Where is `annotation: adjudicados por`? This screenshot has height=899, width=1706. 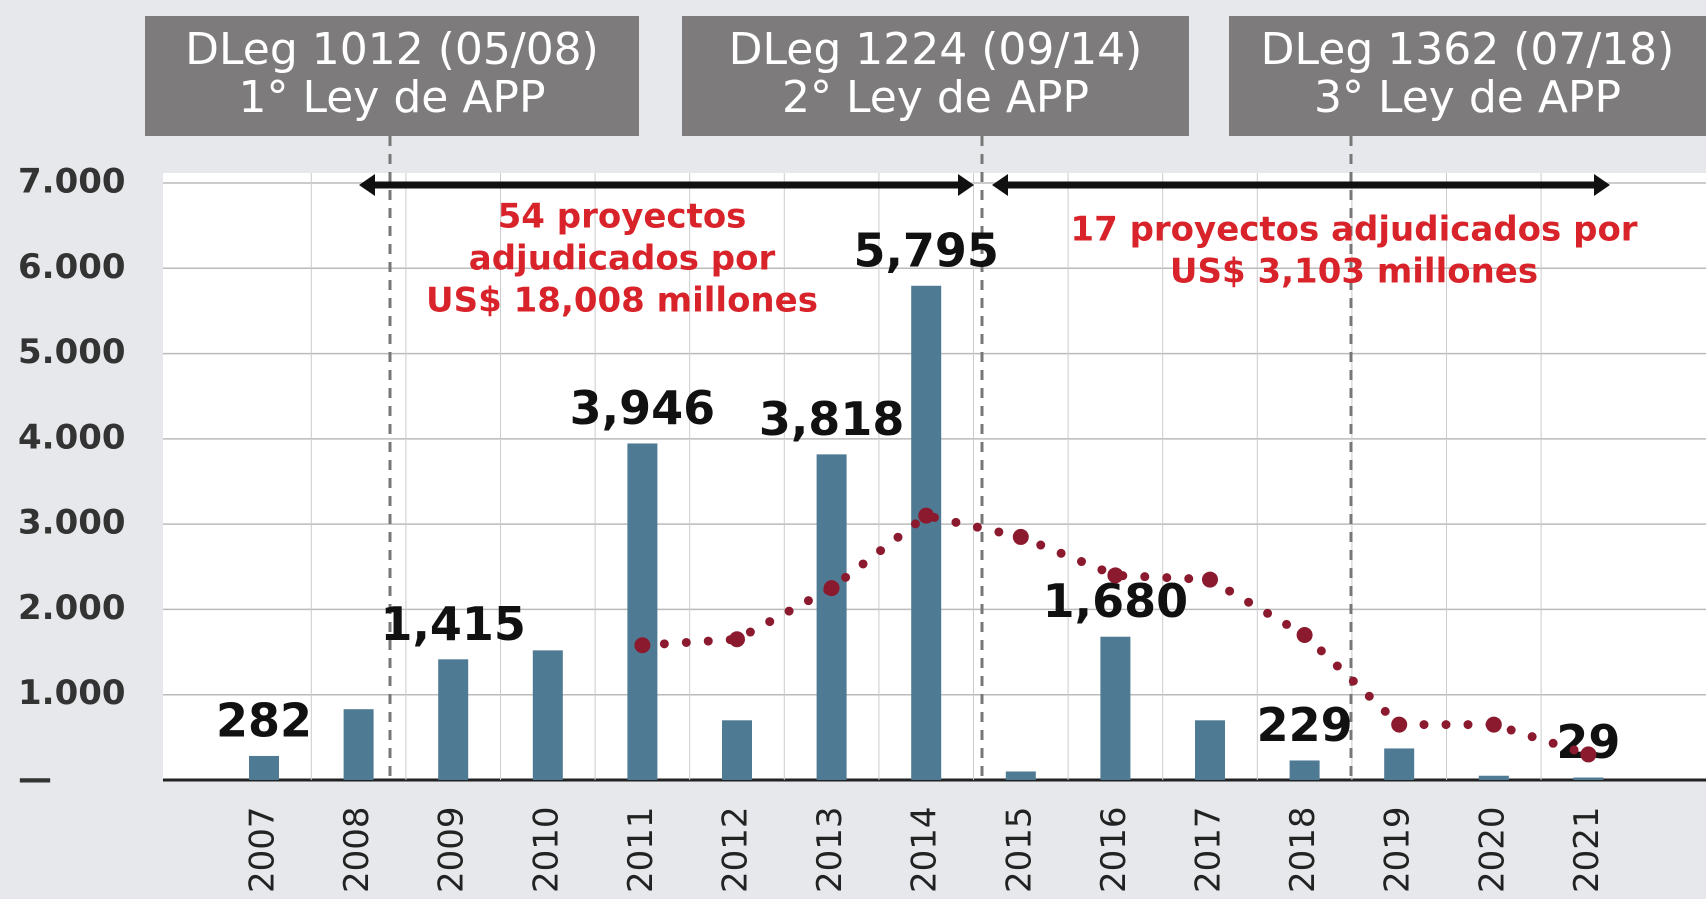
annotation: adjudicados por is located at coordinates (622, 259).